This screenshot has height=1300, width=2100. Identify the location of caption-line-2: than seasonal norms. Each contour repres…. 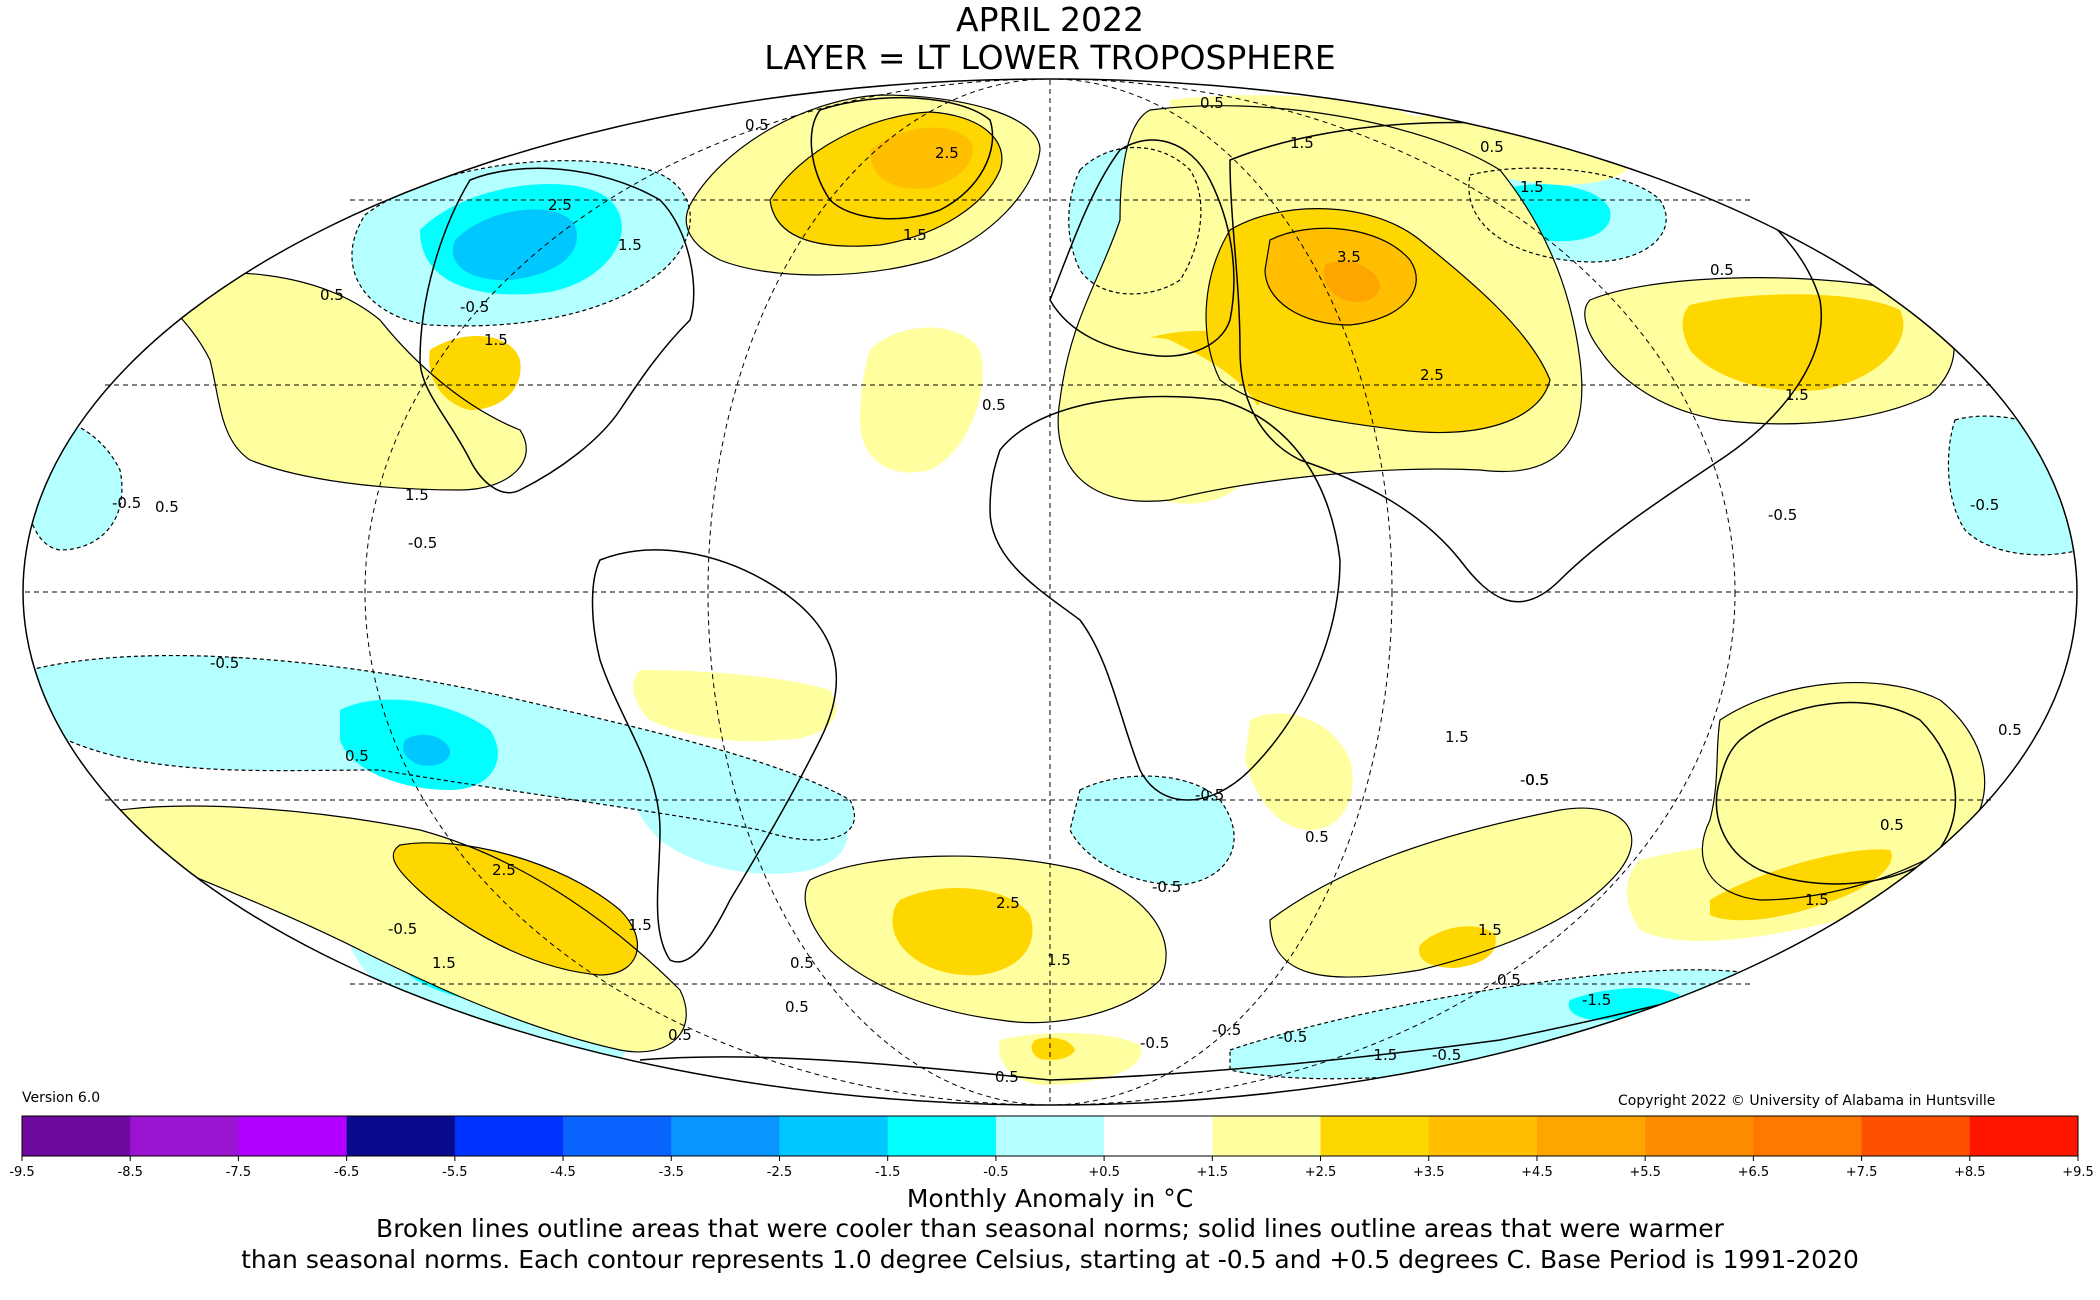
(1050, 1259).